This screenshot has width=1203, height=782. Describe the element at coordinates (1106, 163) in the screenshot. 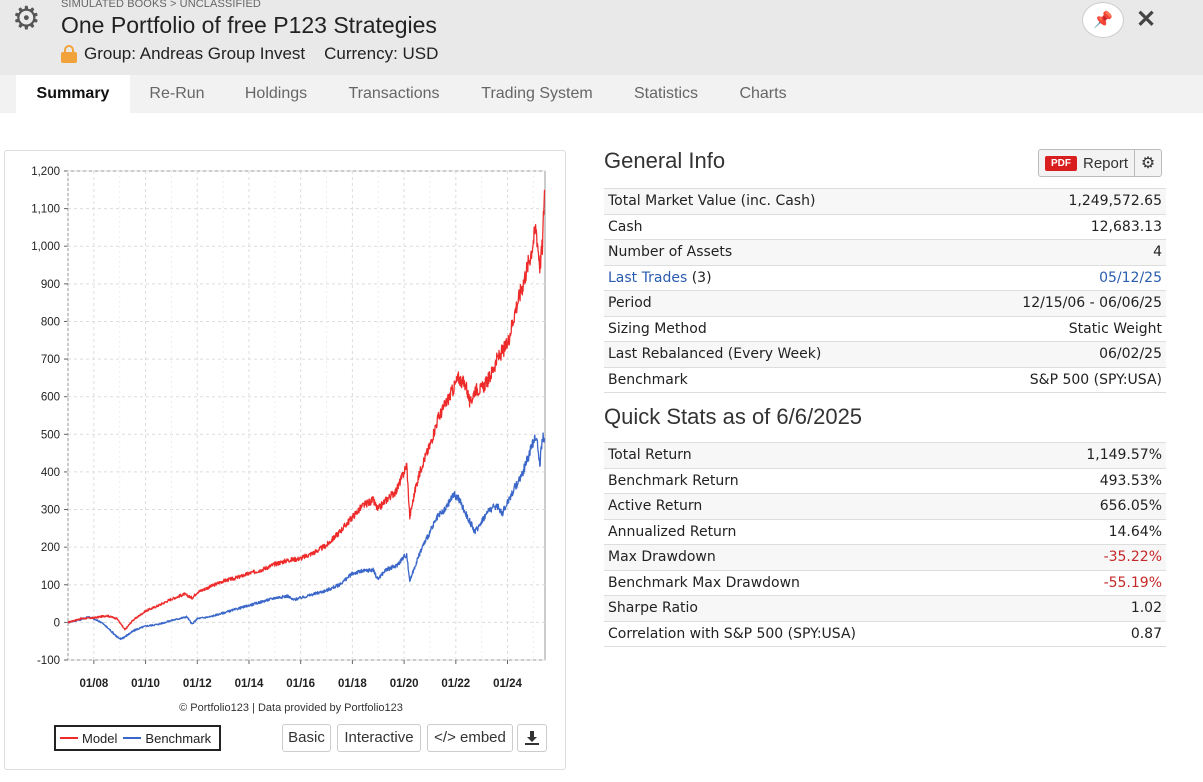

I see `report-label: Report` at that location.